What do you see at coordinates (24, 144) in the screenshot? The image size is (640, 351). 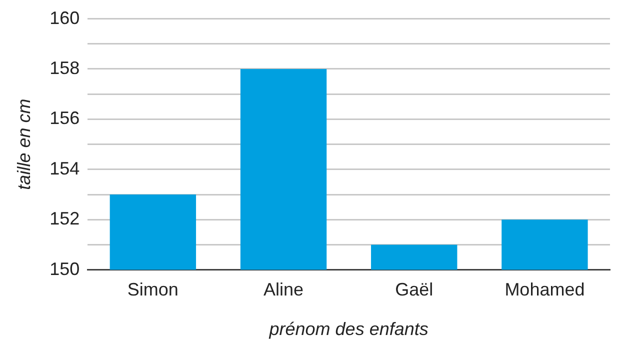 I see `y-axis-title: taille en cm` at bounding box center [24, 144].